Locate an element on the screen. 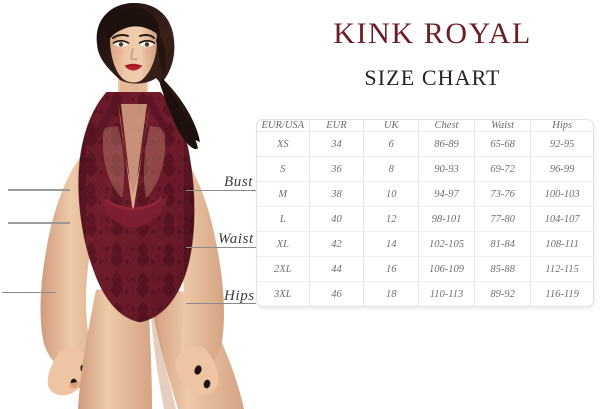  cell-waist: 89-92 is located at coordinates (503, 293).